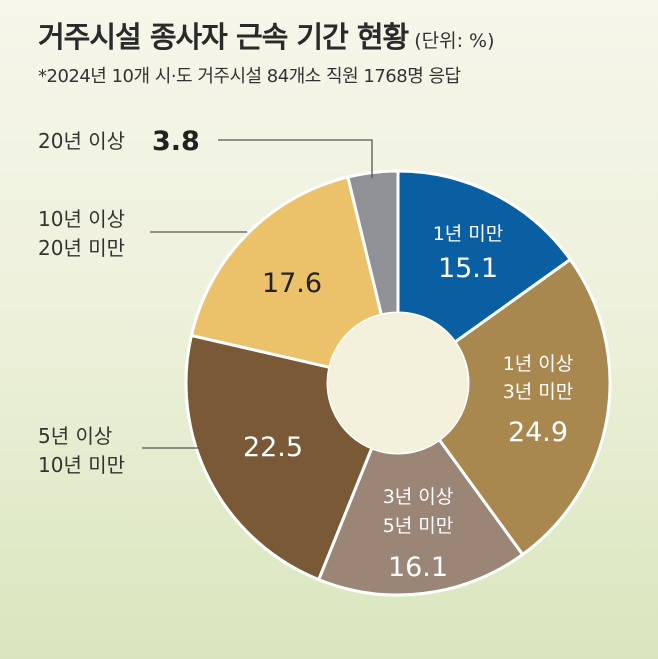  What do you see at coordinates (81, 248) in the screenshot?
I see `label-s4-line2: 20년 미만` at bounding box center [81, 248].